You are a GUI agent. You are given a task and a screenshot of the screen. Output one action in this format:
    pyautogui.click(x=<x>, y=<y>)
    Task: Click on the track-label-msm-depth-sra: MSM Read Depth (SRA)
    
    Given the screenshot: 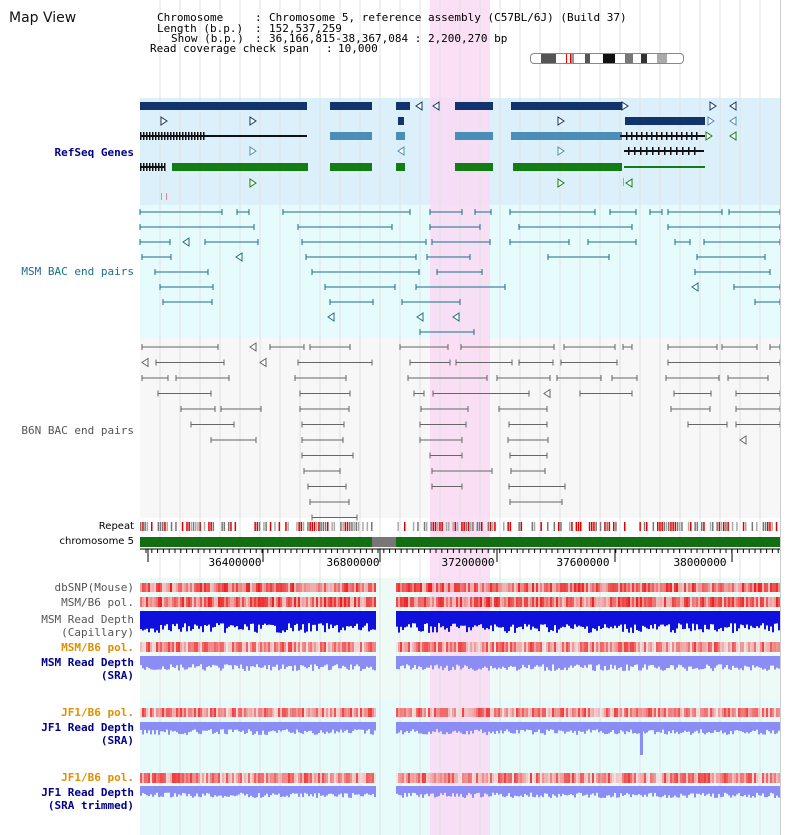 What is the action you would take?
    pyautogui.click(x=87, y=669)
    